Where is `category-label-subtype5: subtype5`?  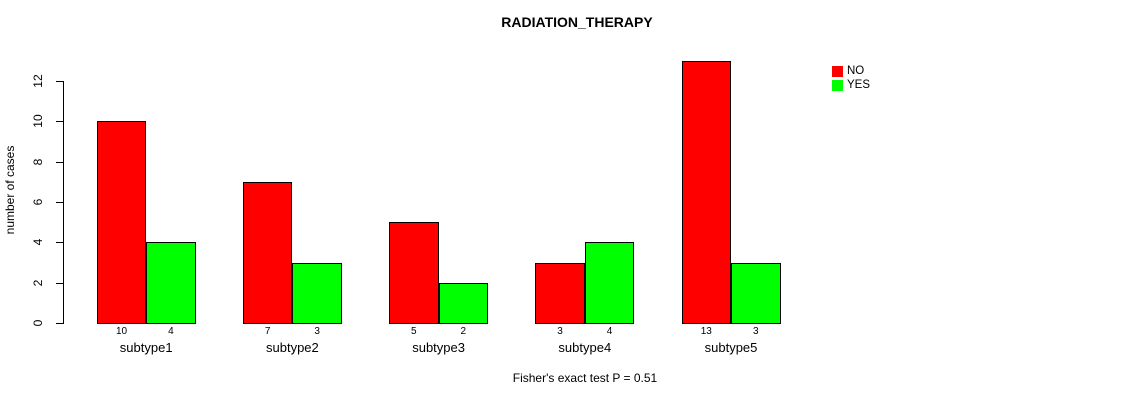
category-label-subtype5: subtype5 is located at coordinates (731, 347).